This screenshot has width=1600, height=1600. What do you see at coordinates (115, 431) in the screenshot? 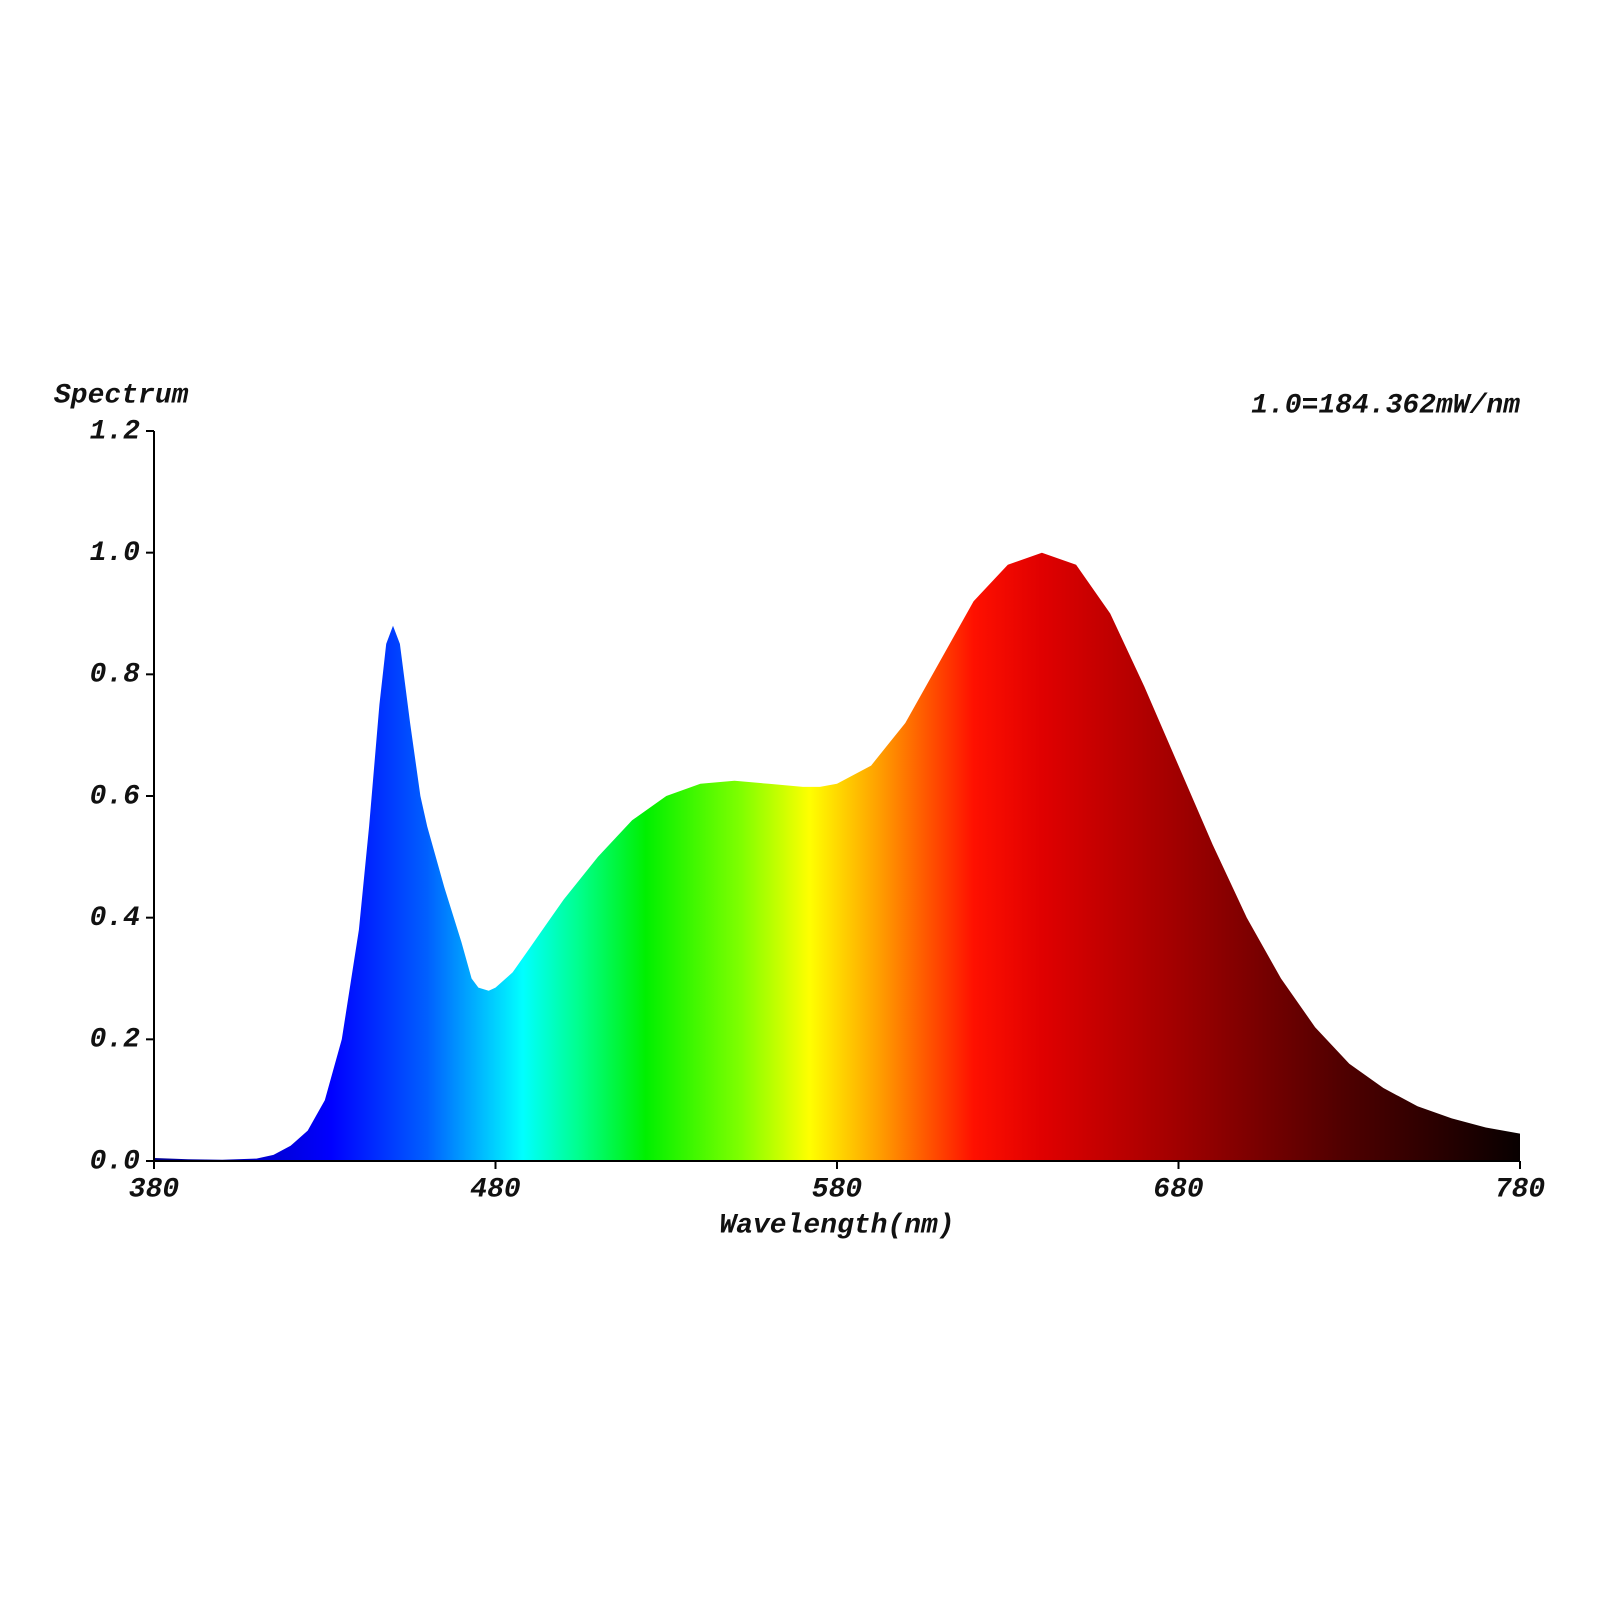
I see `y-tick-label: 1.2` at bounding box center [115, 431].